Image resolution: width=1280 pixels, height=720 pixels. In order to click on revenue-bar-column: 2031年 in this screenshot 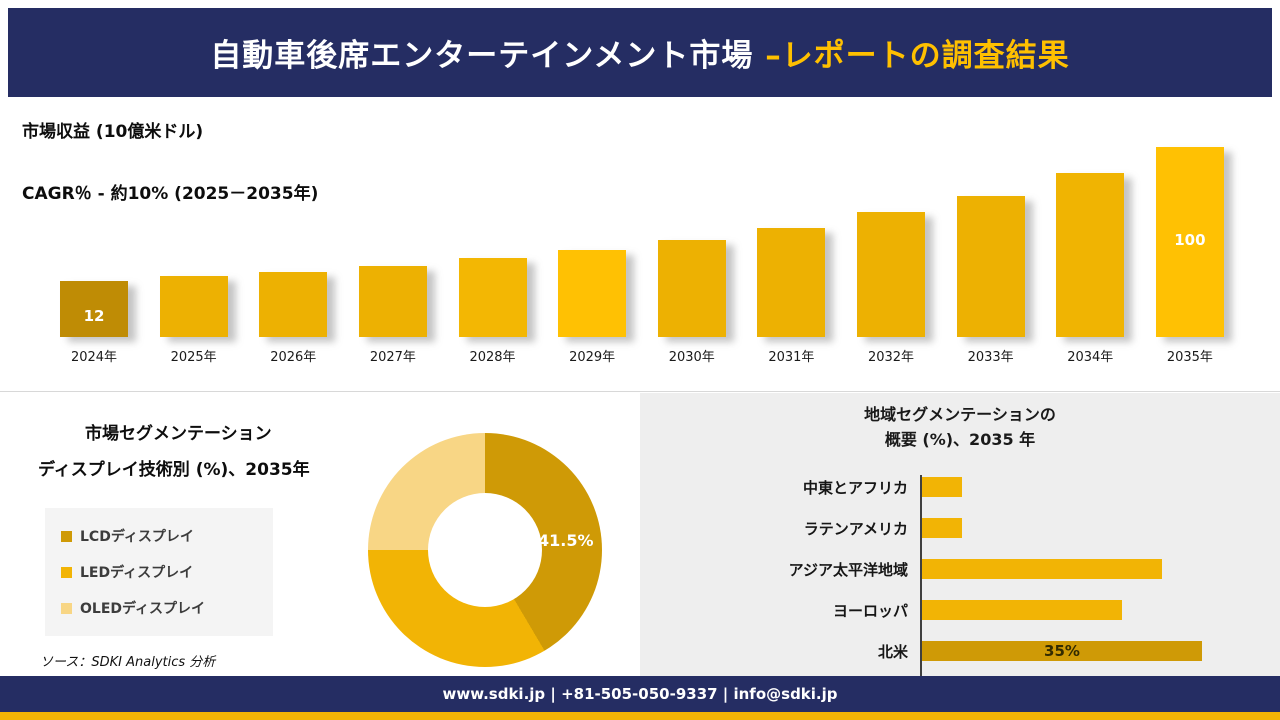, I will do `click(791, 296)`.